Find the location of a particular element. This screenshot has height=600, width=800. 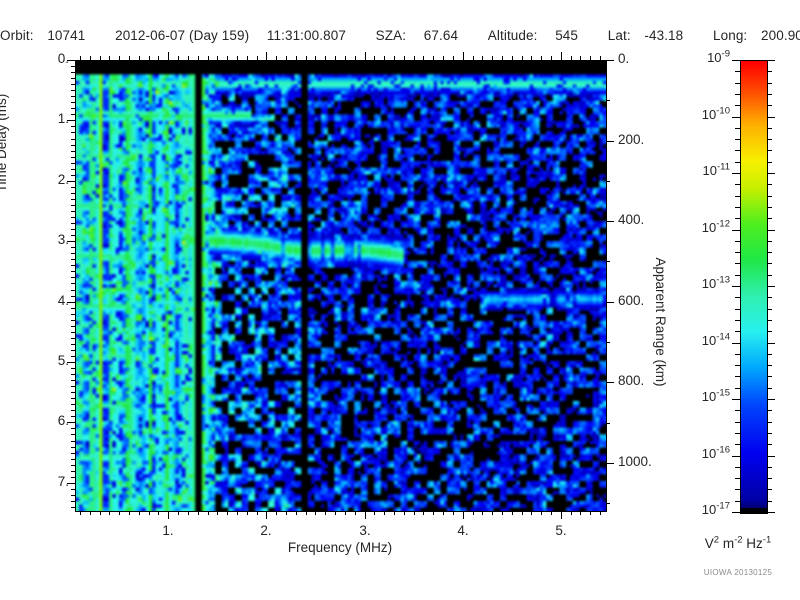

colorbar-tick-exponent: -16 is located at coordinates (723, 450).